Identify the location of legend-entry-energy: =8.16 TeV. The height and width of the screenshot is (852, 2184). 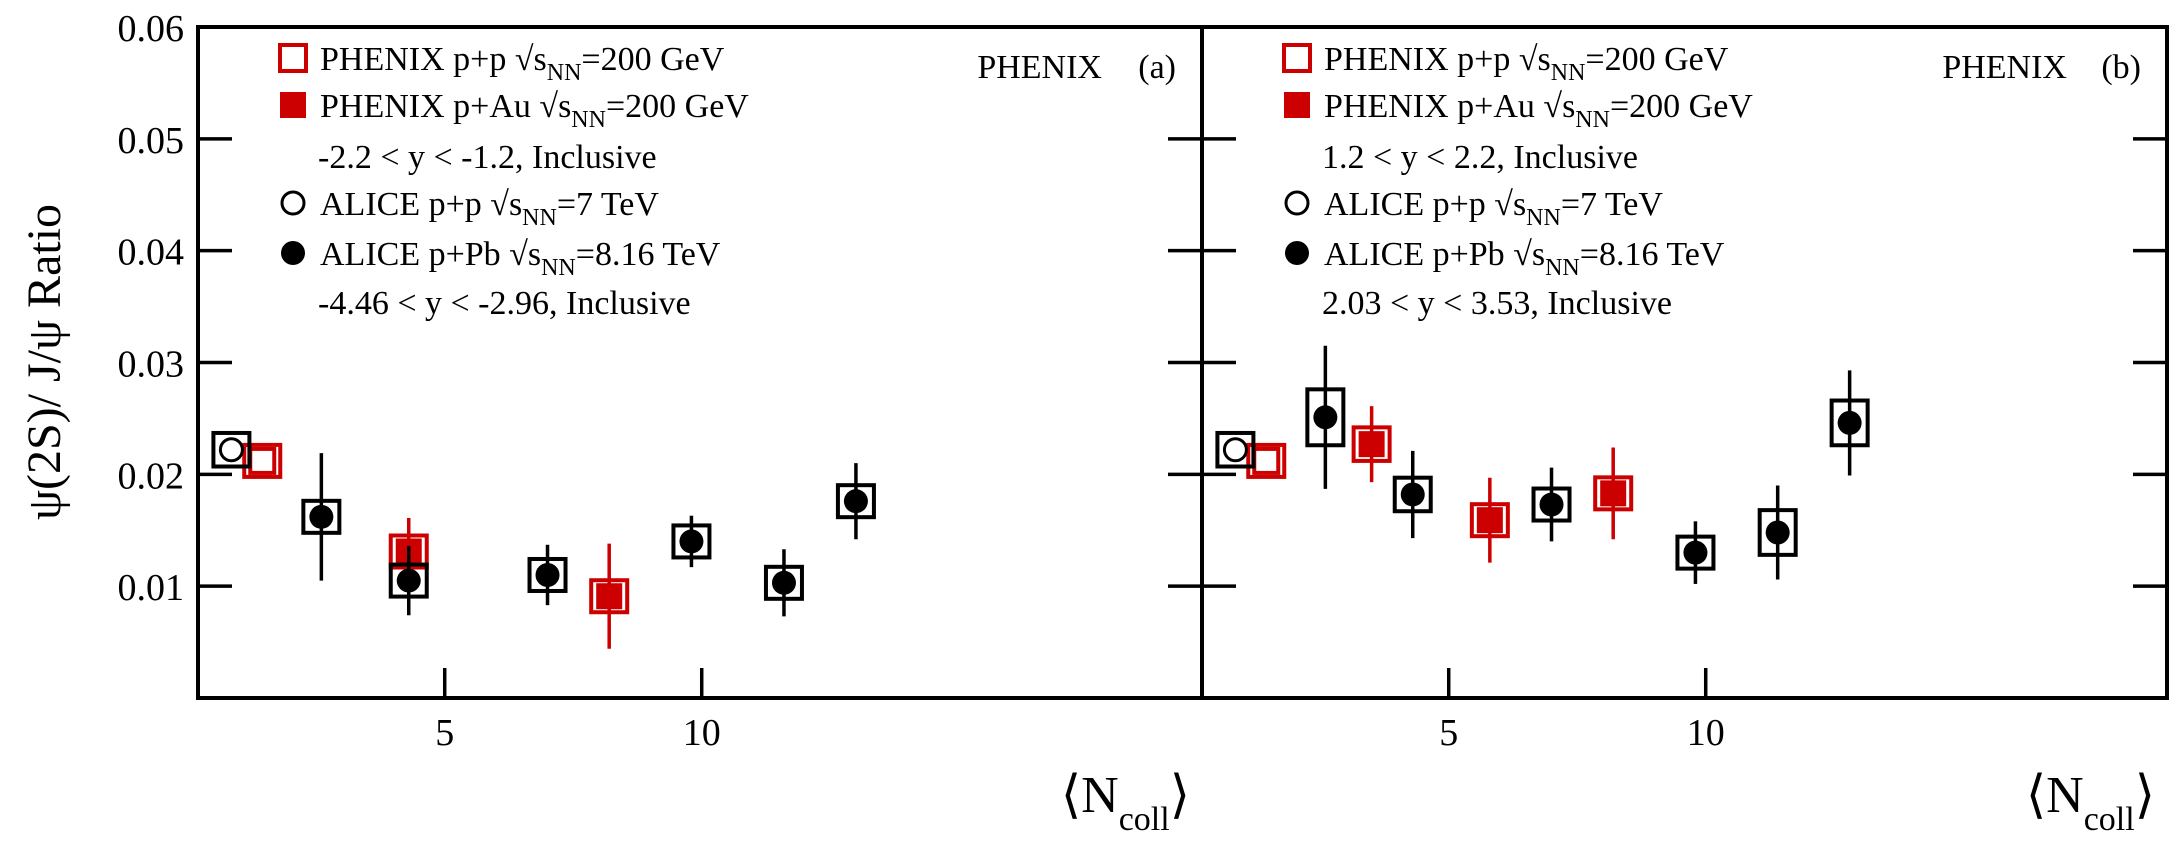
(1652, 254).